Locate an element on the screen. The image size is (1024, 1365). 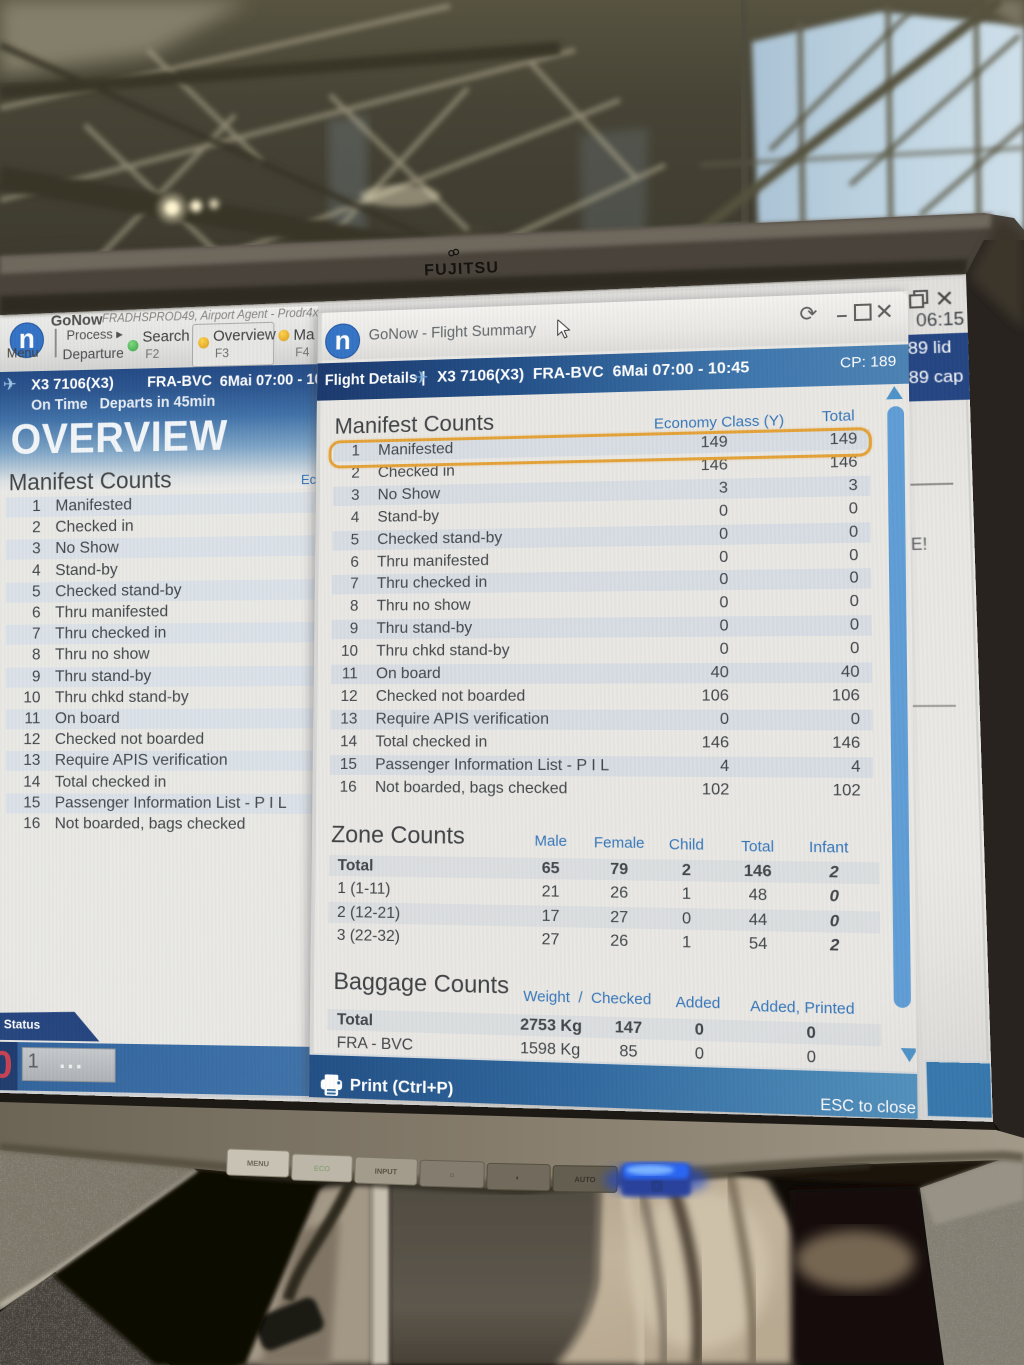
svg-text: FUJITSU is located at coordinates (462, 269).